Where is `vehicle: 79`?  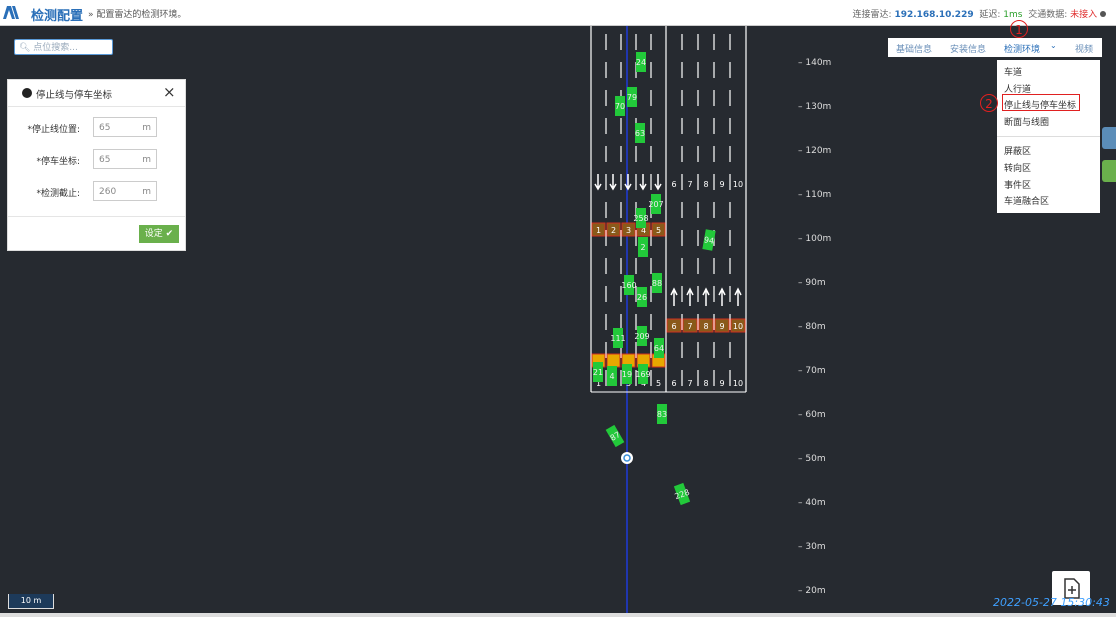 vehicle: 79 is located at coordinates (632, 97).